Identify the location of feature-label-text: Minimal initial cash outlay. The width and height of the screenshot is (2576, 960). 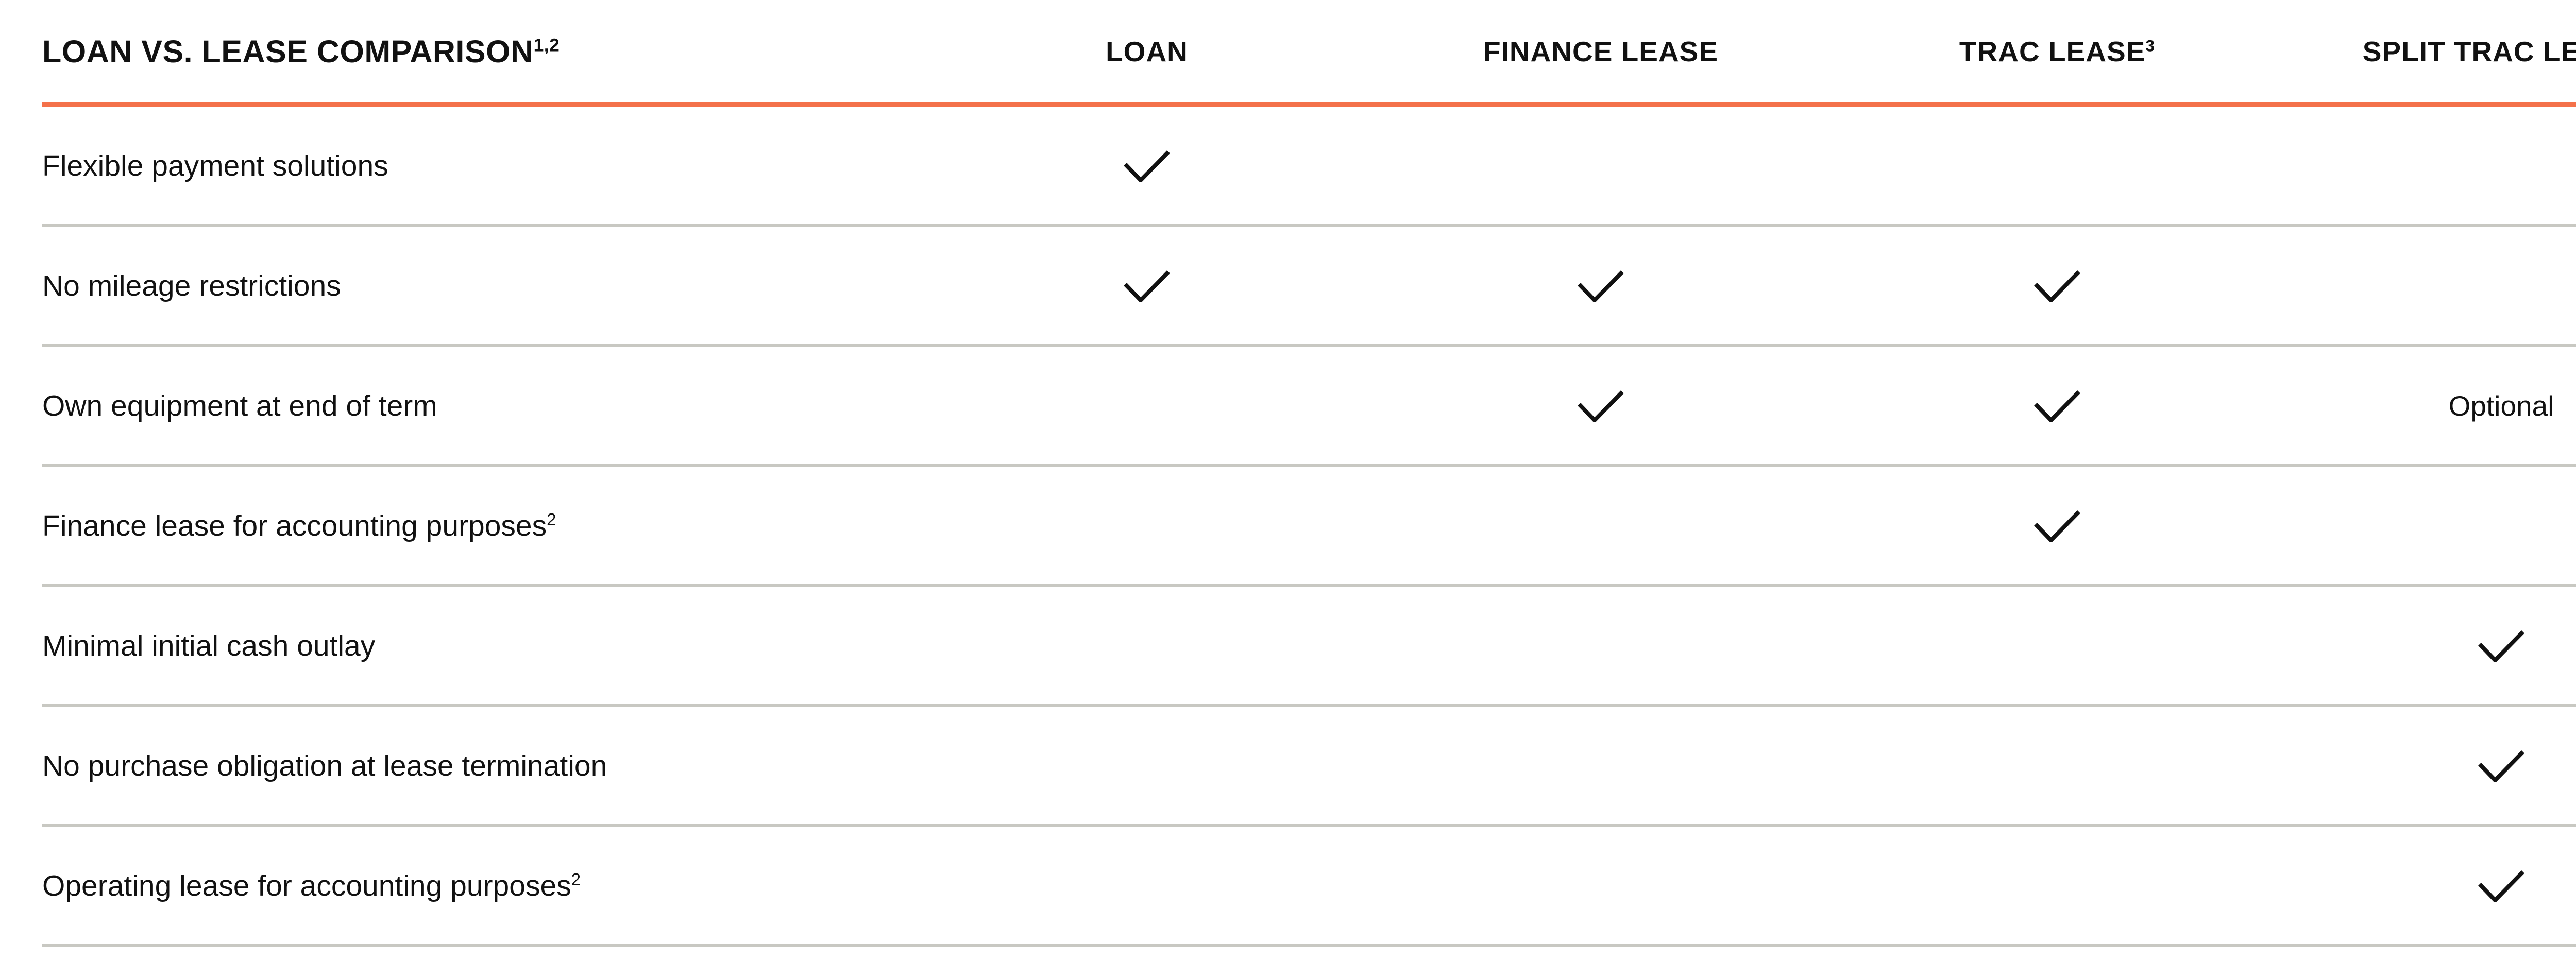
(209, 645).